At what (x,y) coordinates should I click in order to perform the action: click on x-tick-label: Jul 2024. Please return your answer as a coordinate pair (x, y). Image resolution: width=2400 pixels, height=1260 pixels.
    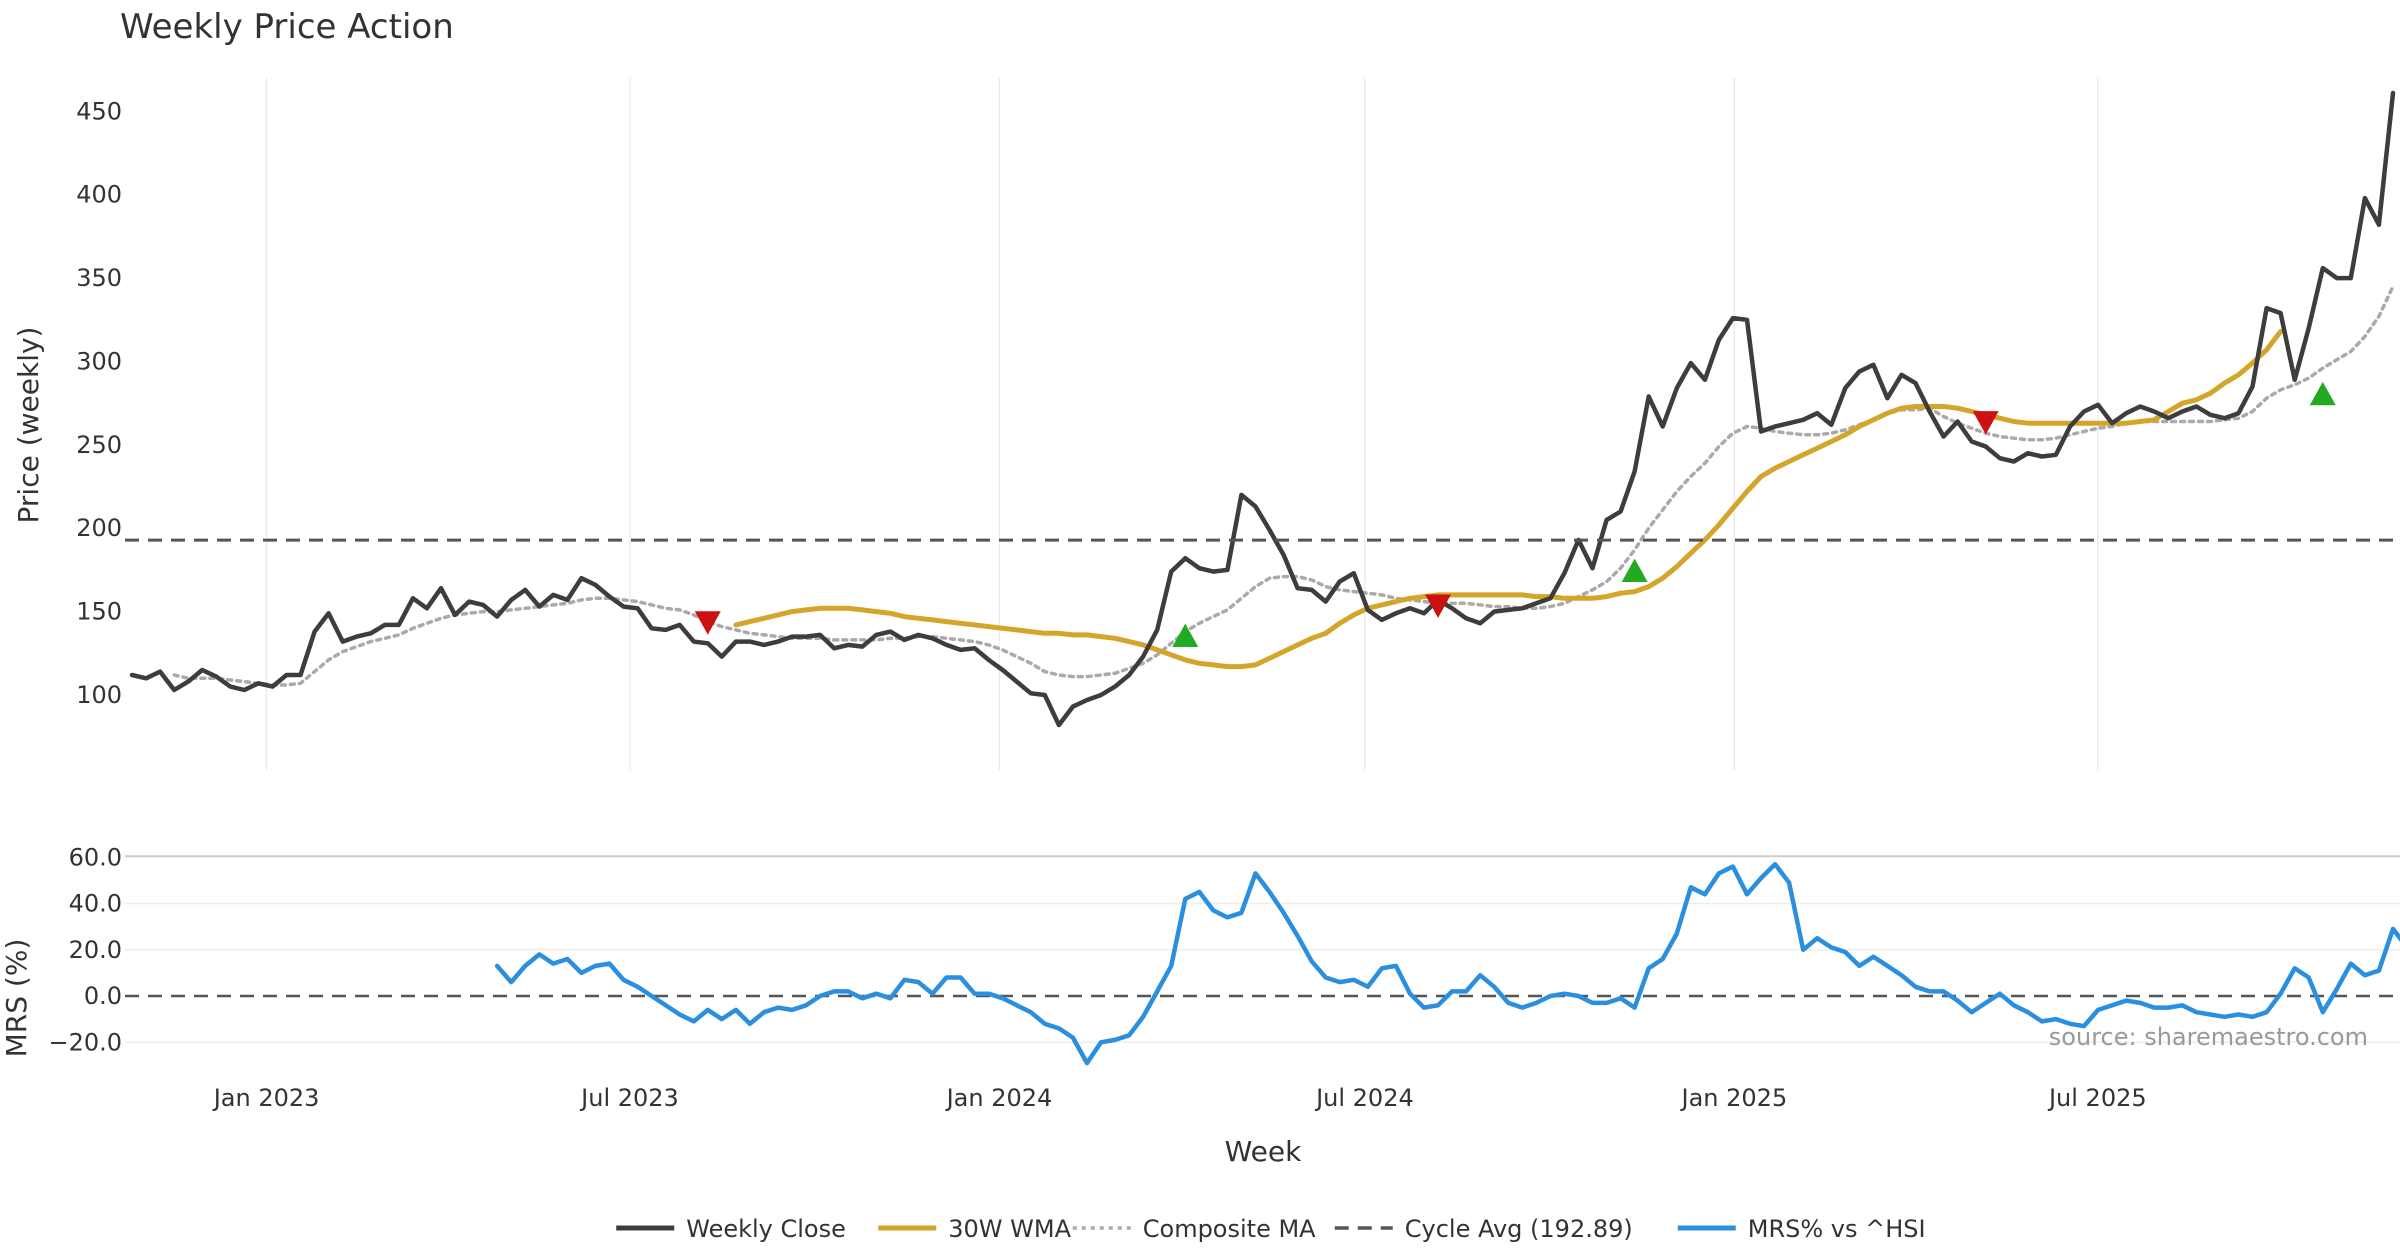
    Looking at the image, I should click on (1364, 1098).